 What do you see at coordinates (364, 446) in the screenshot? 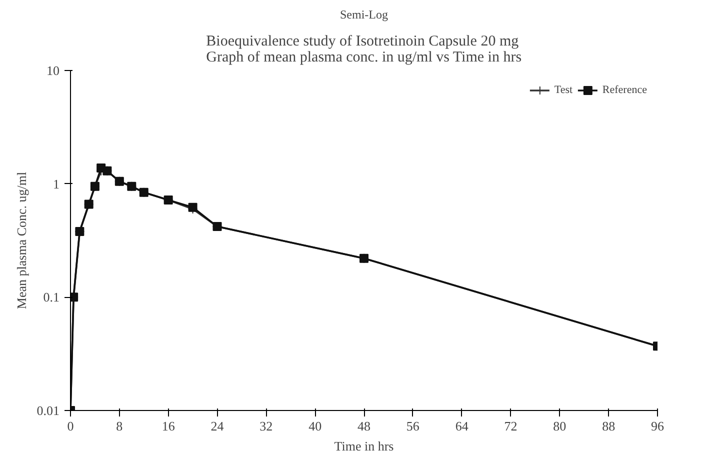
I see `x-axis-title: Time in hrs` at bounding box center [364, 446].